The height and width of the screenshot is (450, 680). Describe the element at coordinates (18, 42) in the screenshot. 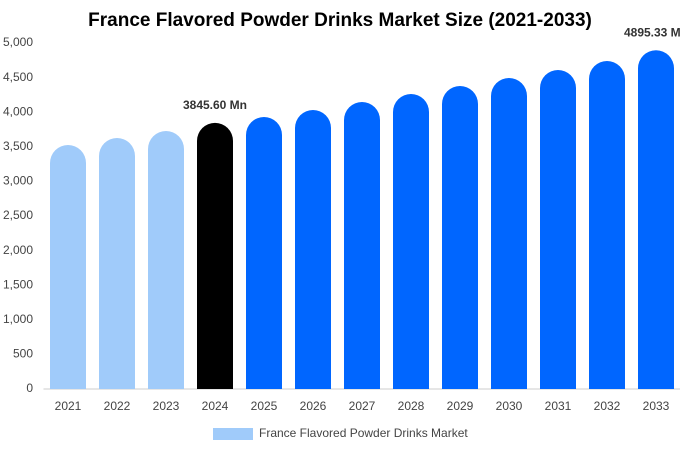

I see `y-tick-label: 5,000` at that location.